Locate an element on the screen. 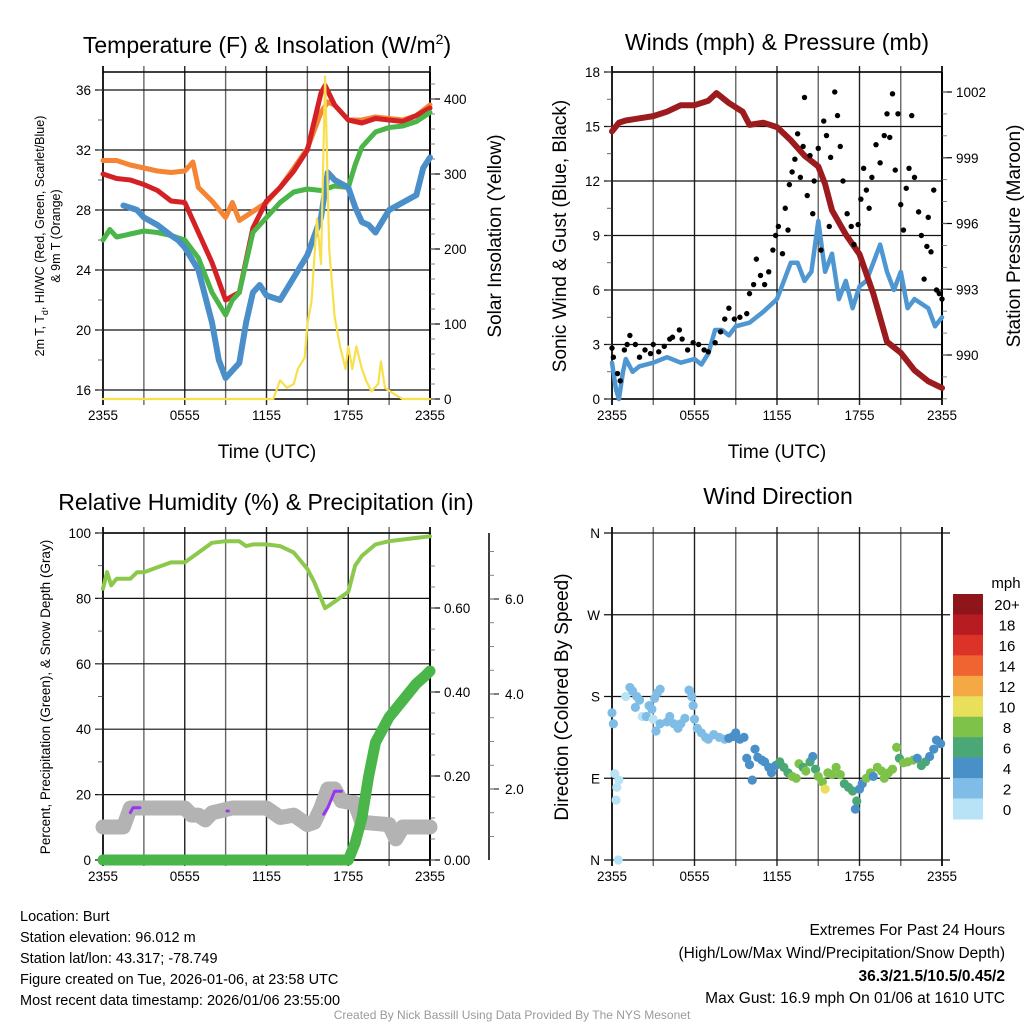 This screenshot has width=1024, height=1024. grid is located at coordinates (778, 235).